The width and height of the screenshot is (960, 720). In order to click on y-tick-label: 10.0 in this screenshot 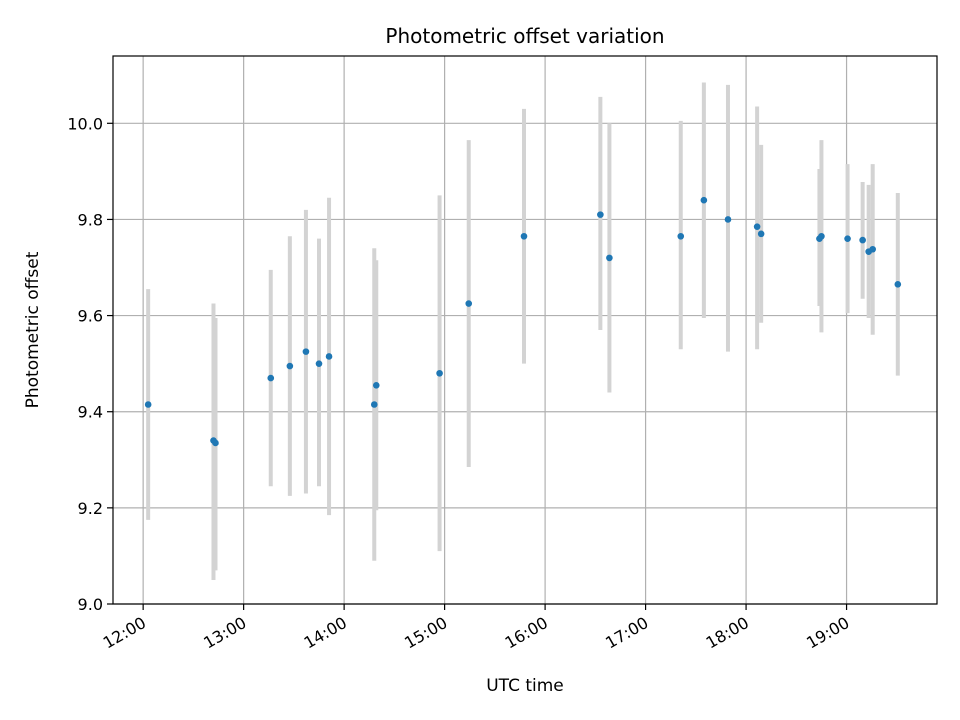, I will do `click(85, 123)`.